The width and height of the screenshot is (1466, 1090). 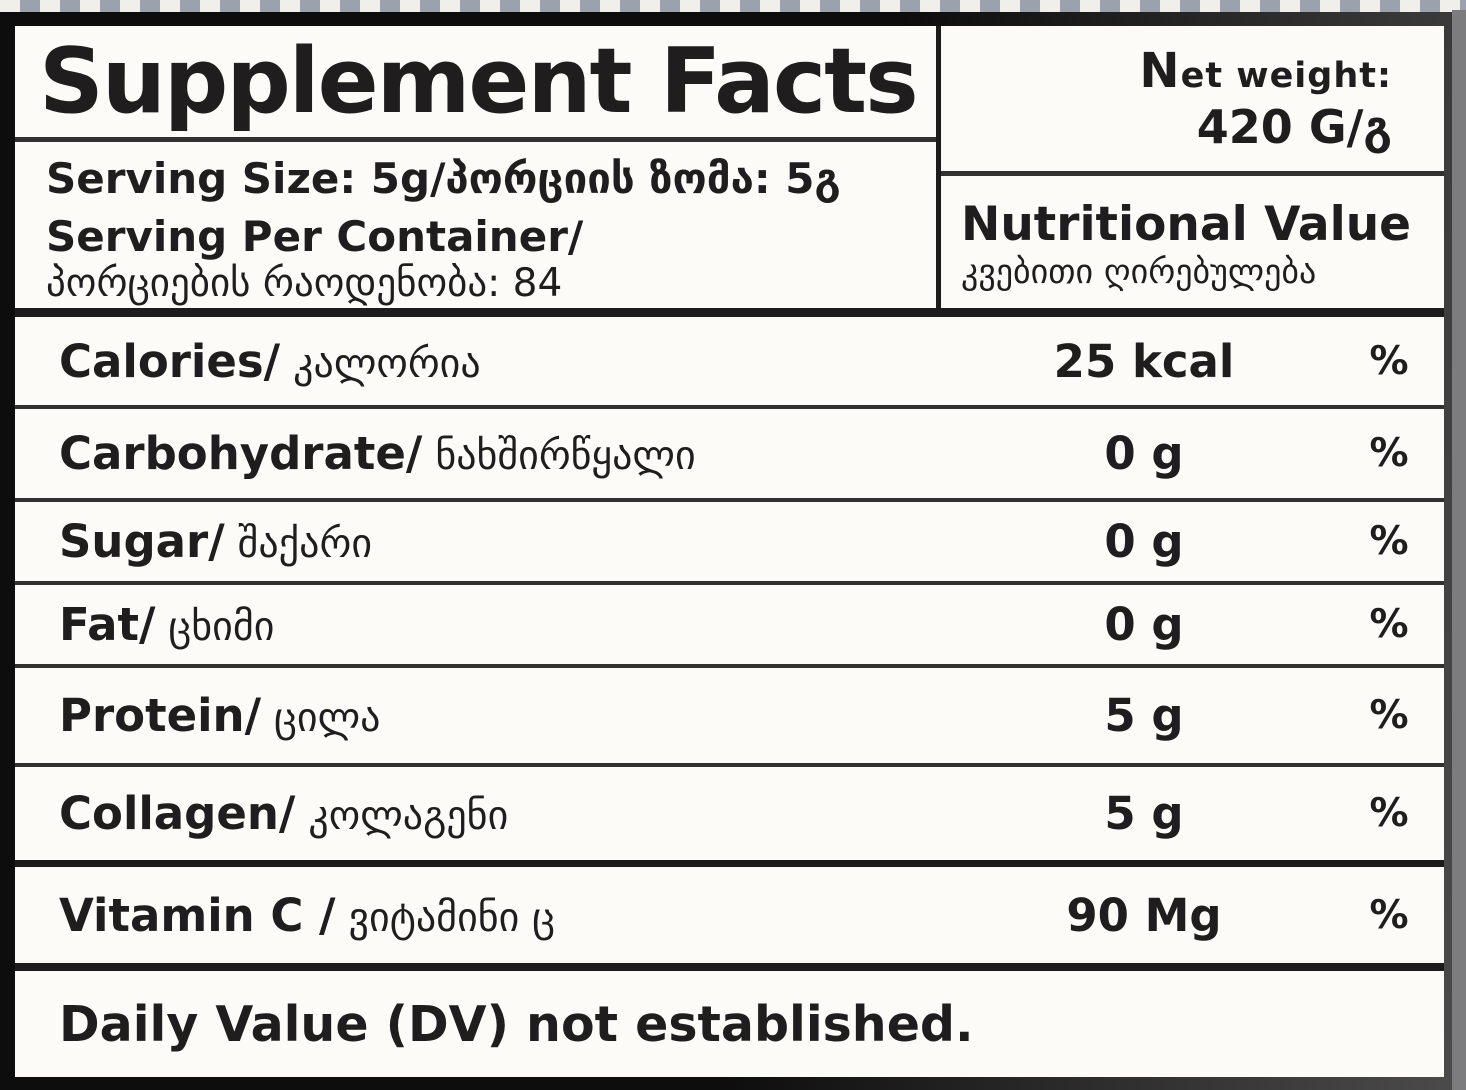 I want to click on decorative-checker-stripe, so click(x=733, y=6).